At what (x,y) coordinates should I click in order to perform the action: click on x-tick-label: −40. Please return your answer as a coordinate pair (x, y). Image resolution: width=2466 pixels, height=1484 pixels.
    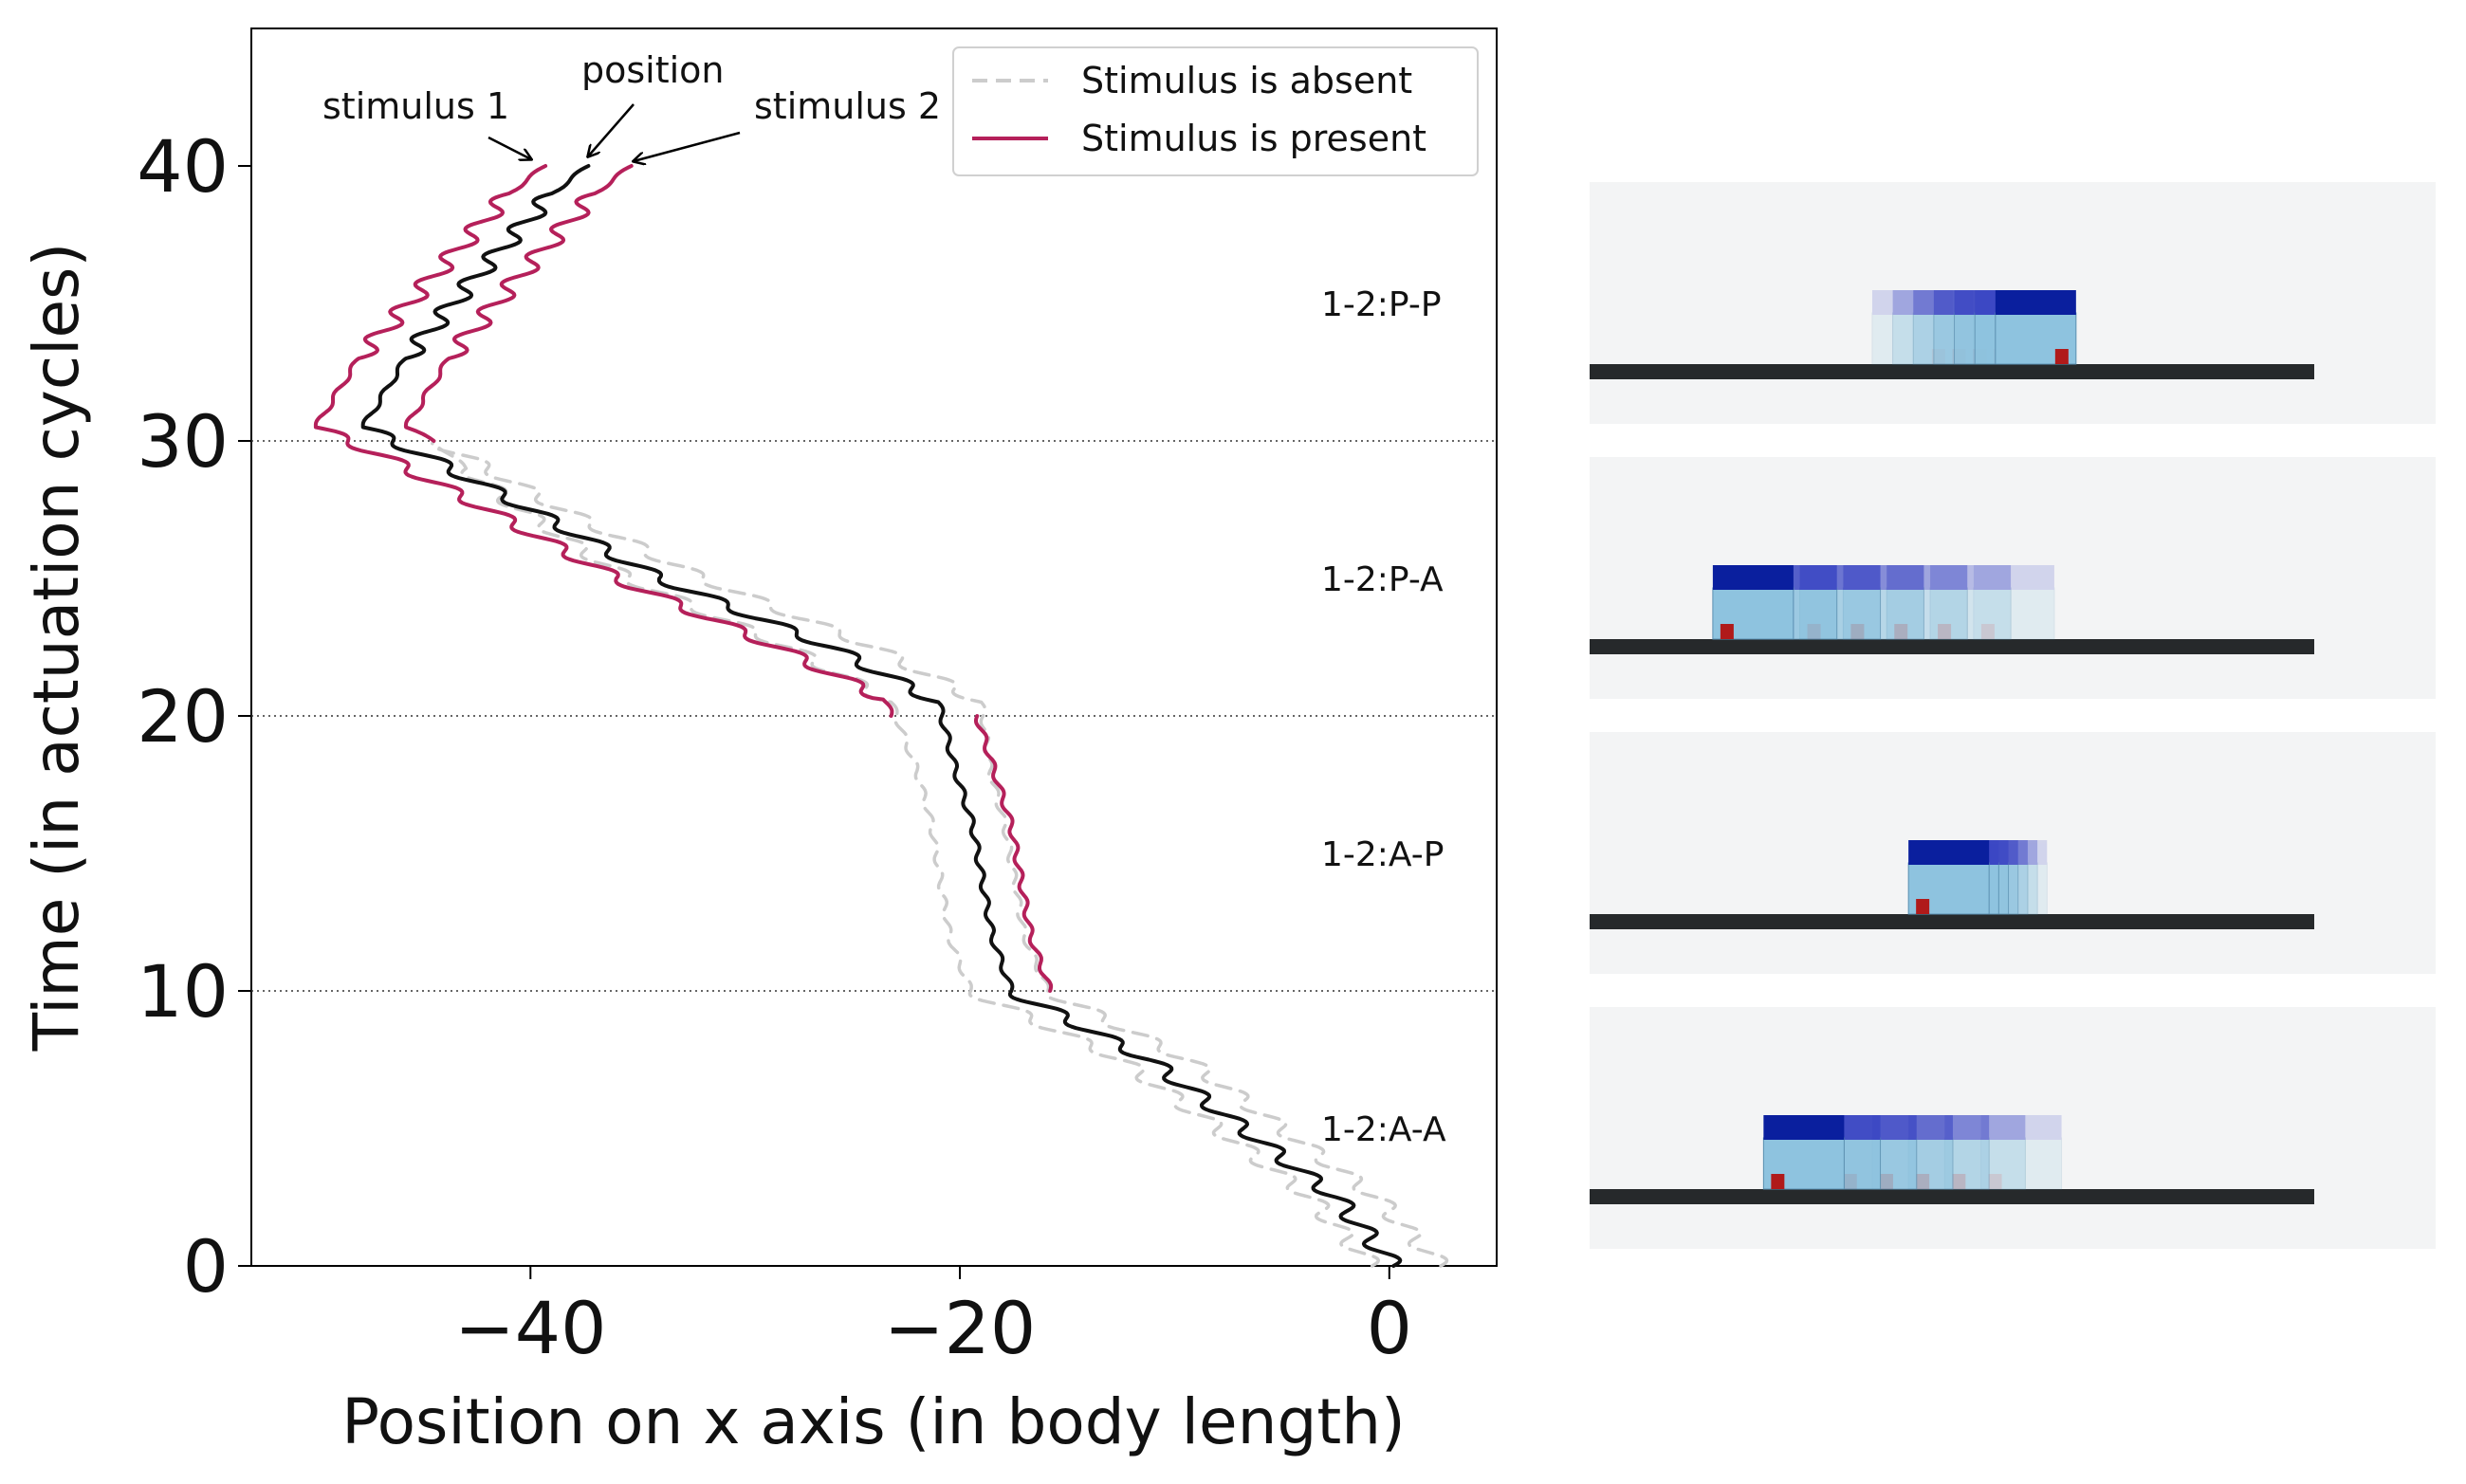
    Looking at the image, I should click on (530, 1328).